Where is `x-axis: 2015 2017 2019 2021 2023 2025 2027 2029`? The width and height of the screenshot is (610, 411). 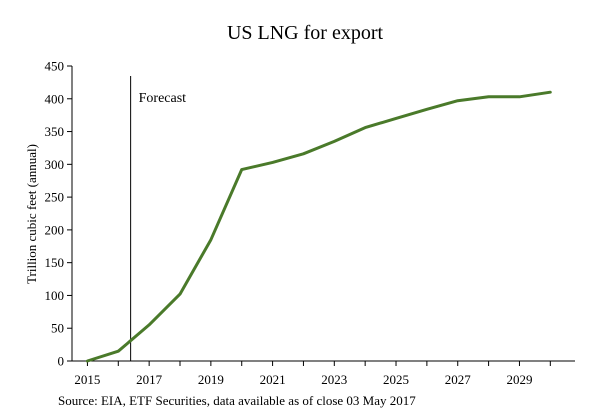
x-axis: 2015 2017 2019 2021 2023 2025 2027 2029 is located at coordinates (323, 373).